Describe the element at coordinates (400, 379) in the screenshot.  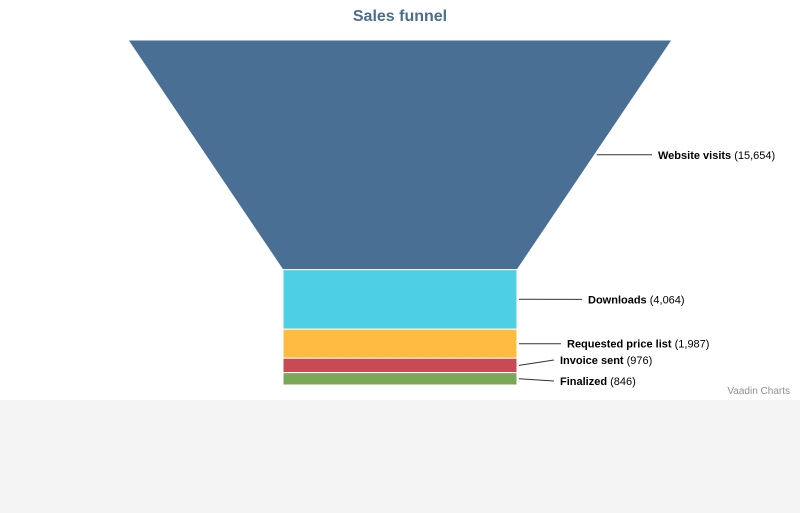
I see `funnel-segment-finalized` at that location.